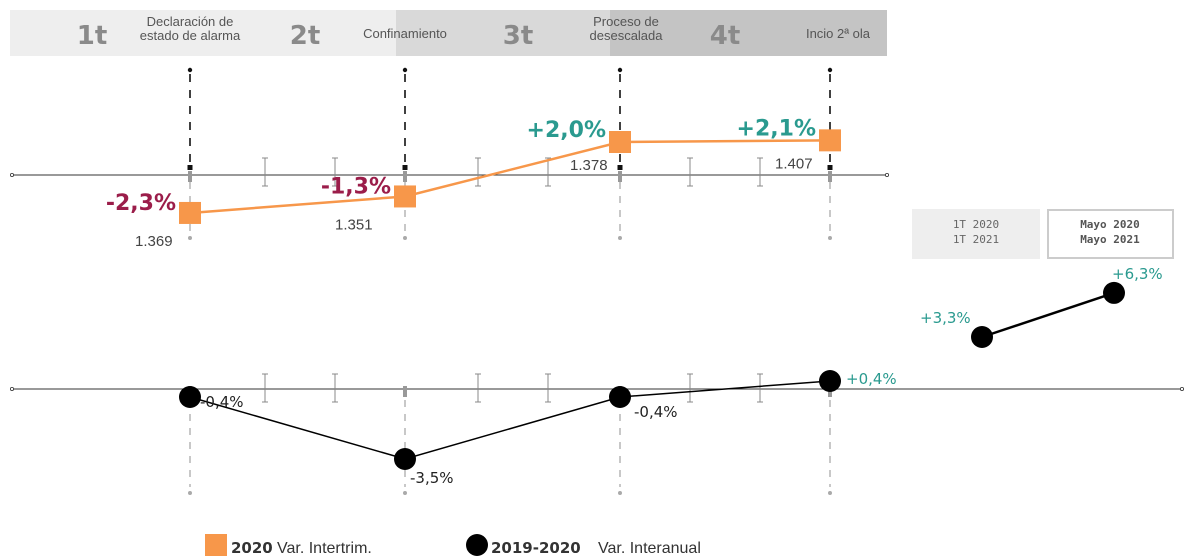 This screenshot has width=1189, height=556. Describe the element at coordinates (92, 36) in the screenshot. I see `quarter-number: 1t` at that location.